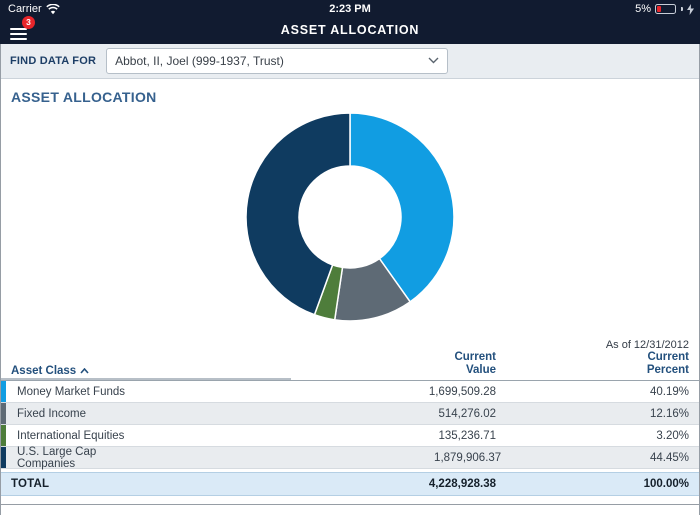 This screenshot has width=700, height=525. Describe the element at coordinates (71, 435) in the screenshot. I see `asset-class-cell: International Equities` at that location.